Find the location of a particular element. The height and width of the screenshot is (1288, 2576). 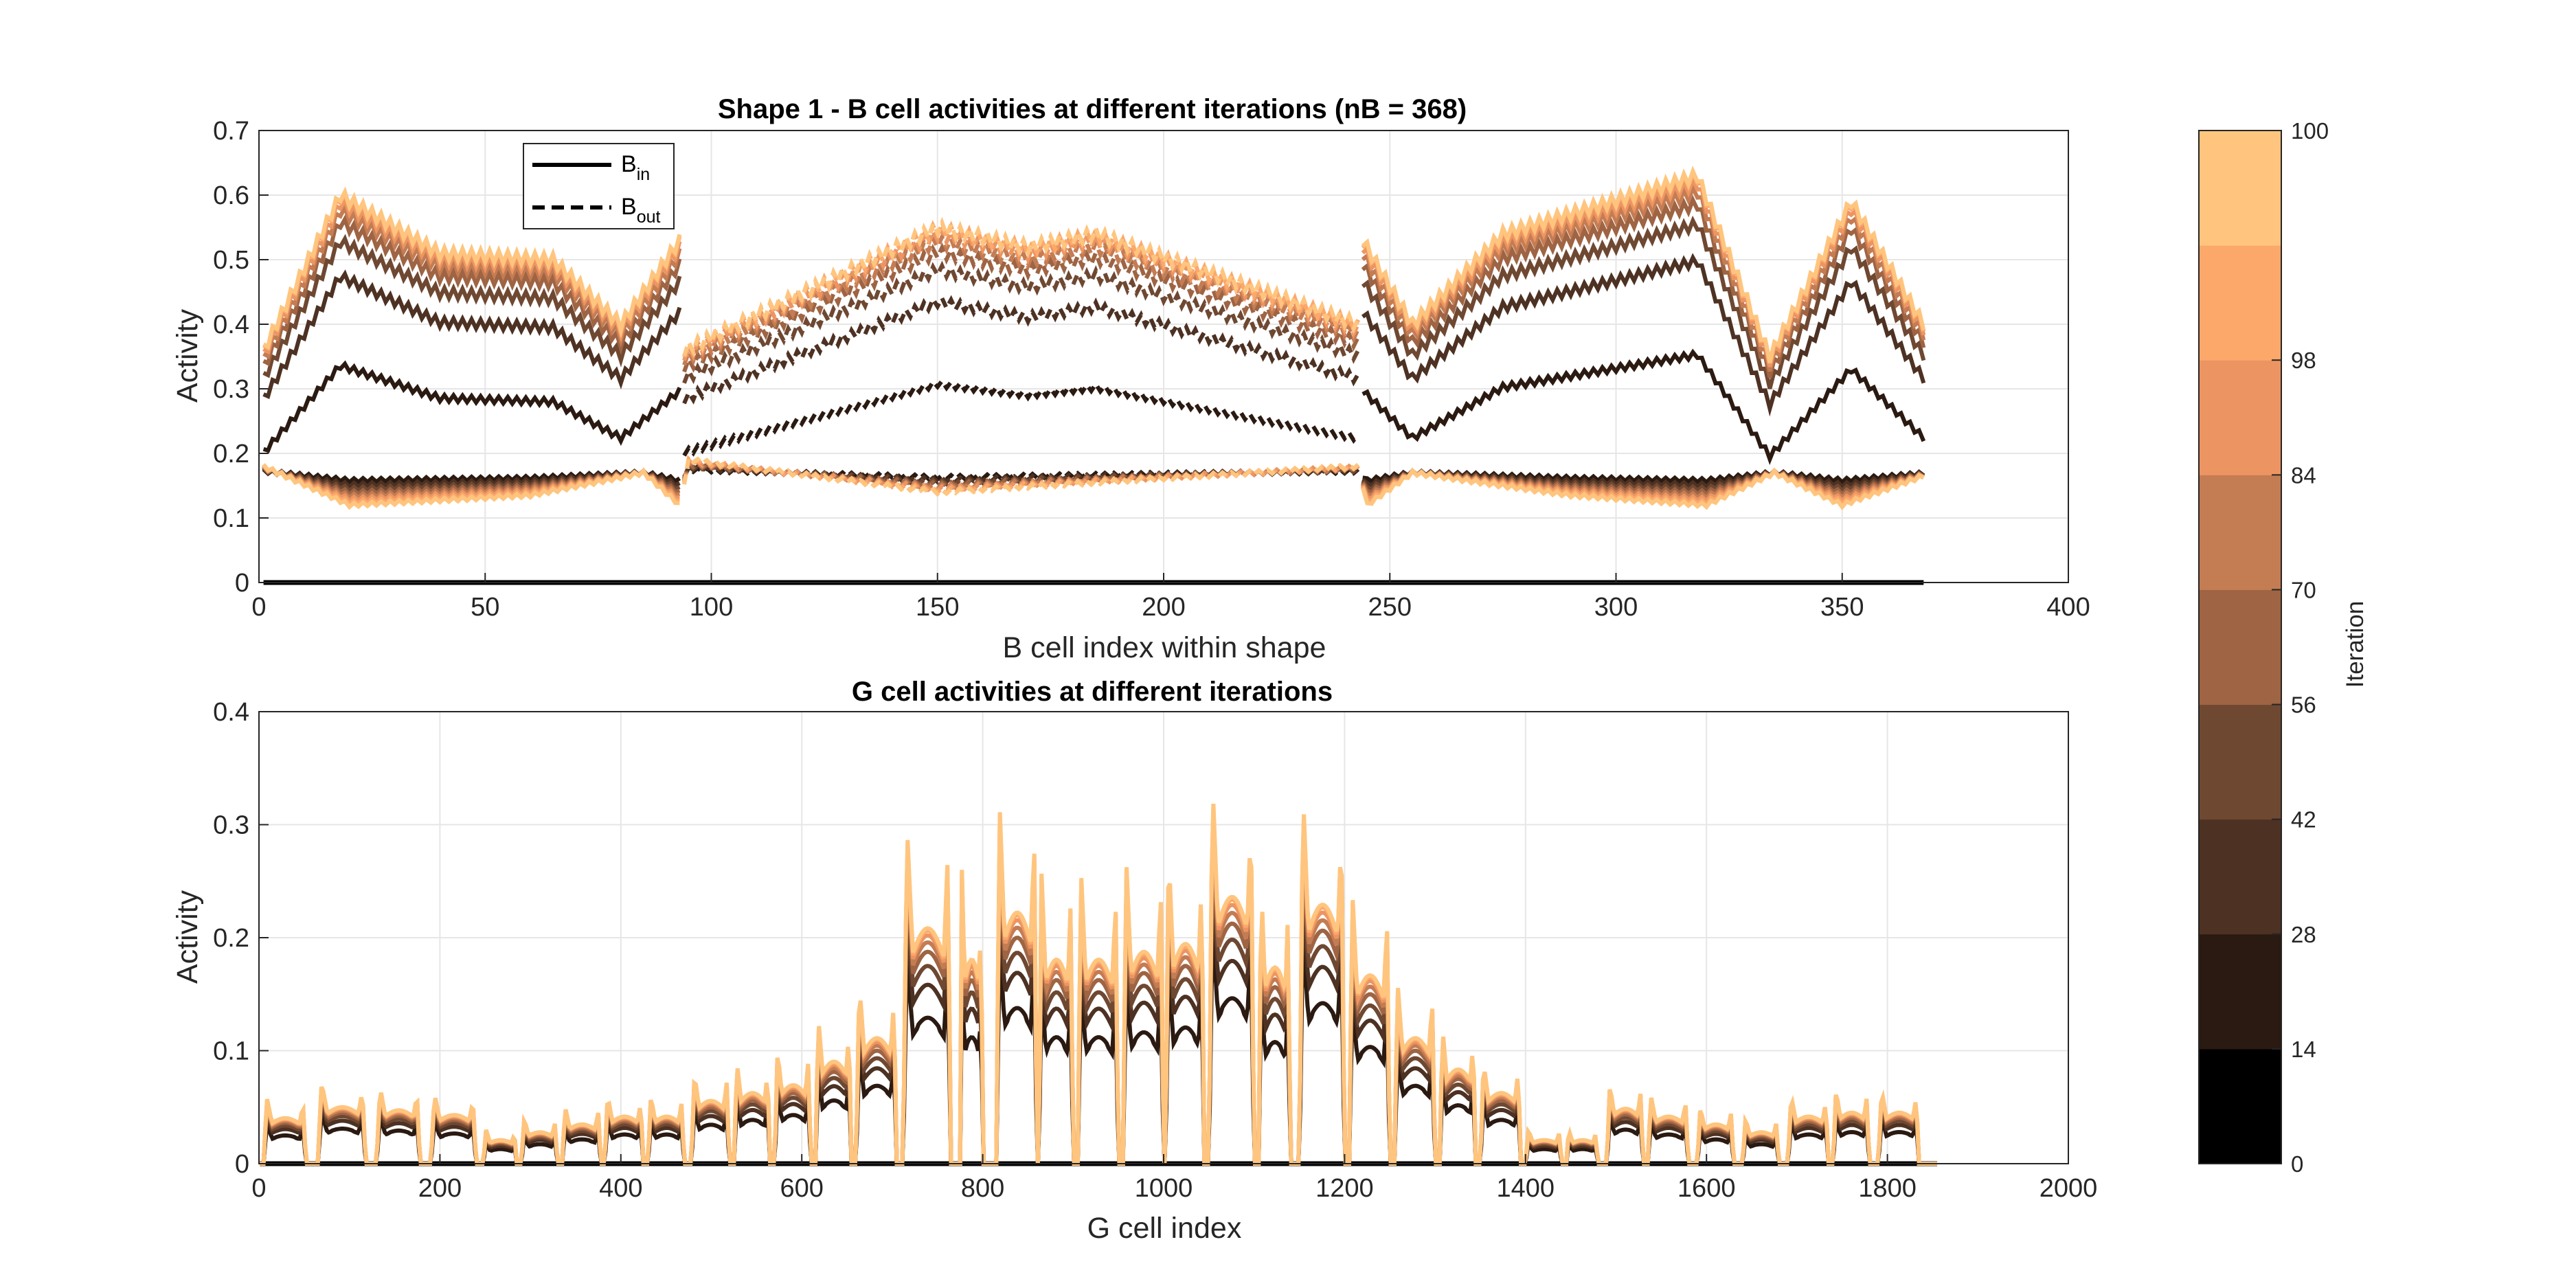

x-tick-label: 250 is located at coordinates (1390, 607).